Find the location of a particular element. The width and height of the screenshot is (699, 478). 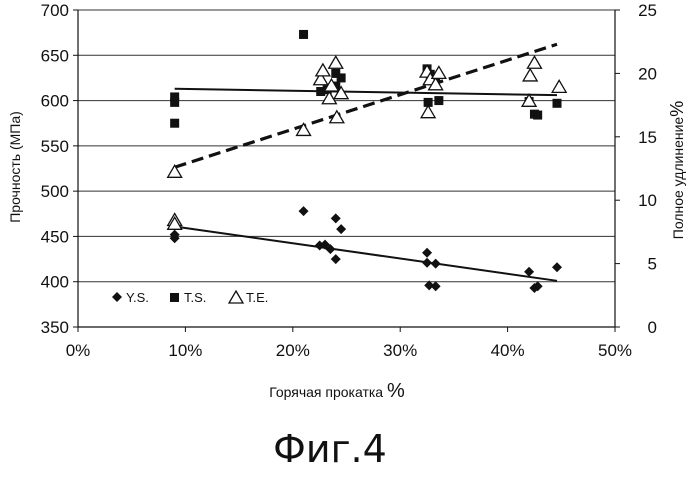

y2-tick-label-3: 15 is located at coordinates (647, 137).